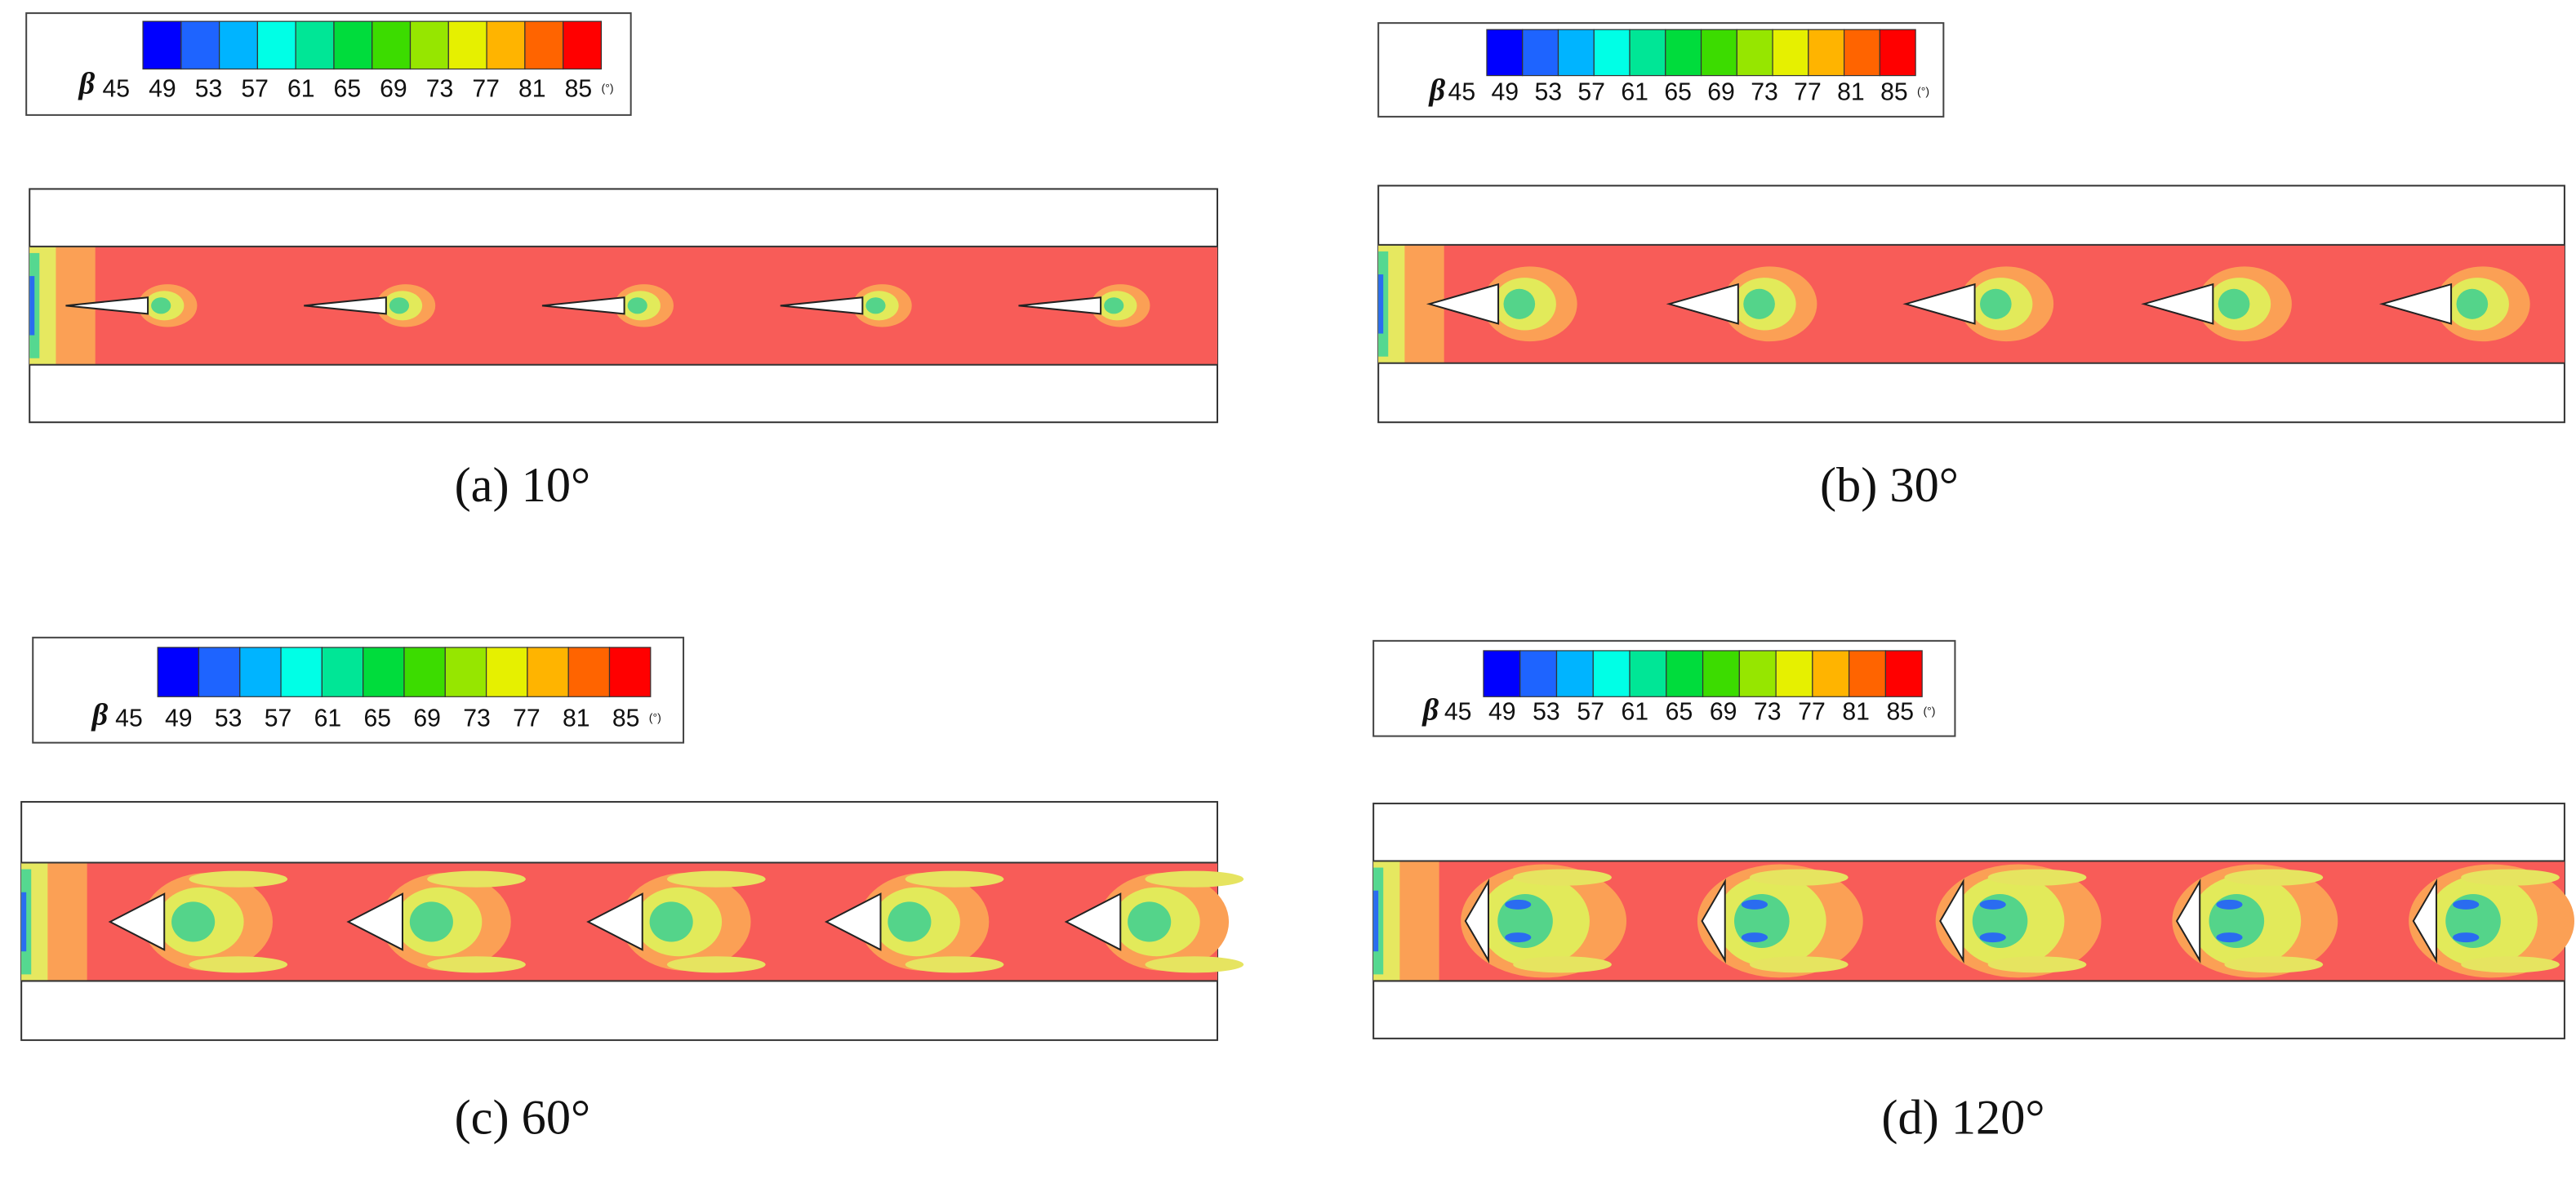 The image size is (2576, 1188). Describe the element at coordinates (1962, 1118) in the screenshot. I see `caption: (d) 120°` at that location.